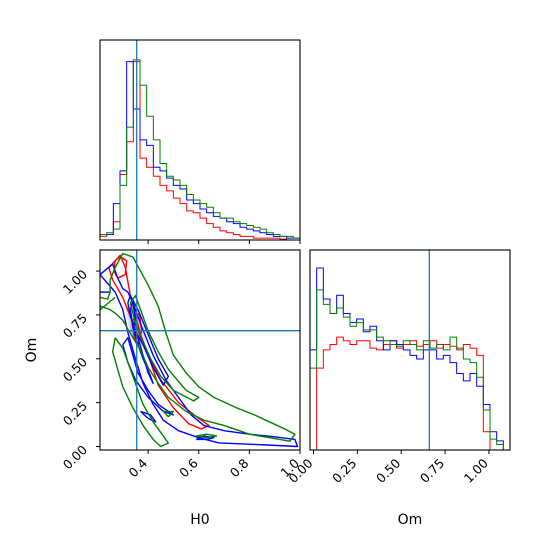 This screenshot has width=550, height=550. What do you see at coordinates (75, 282) in the screenshot?
I see `om-y-tick-label-4: 1.00` at bounding box center [75, 282].